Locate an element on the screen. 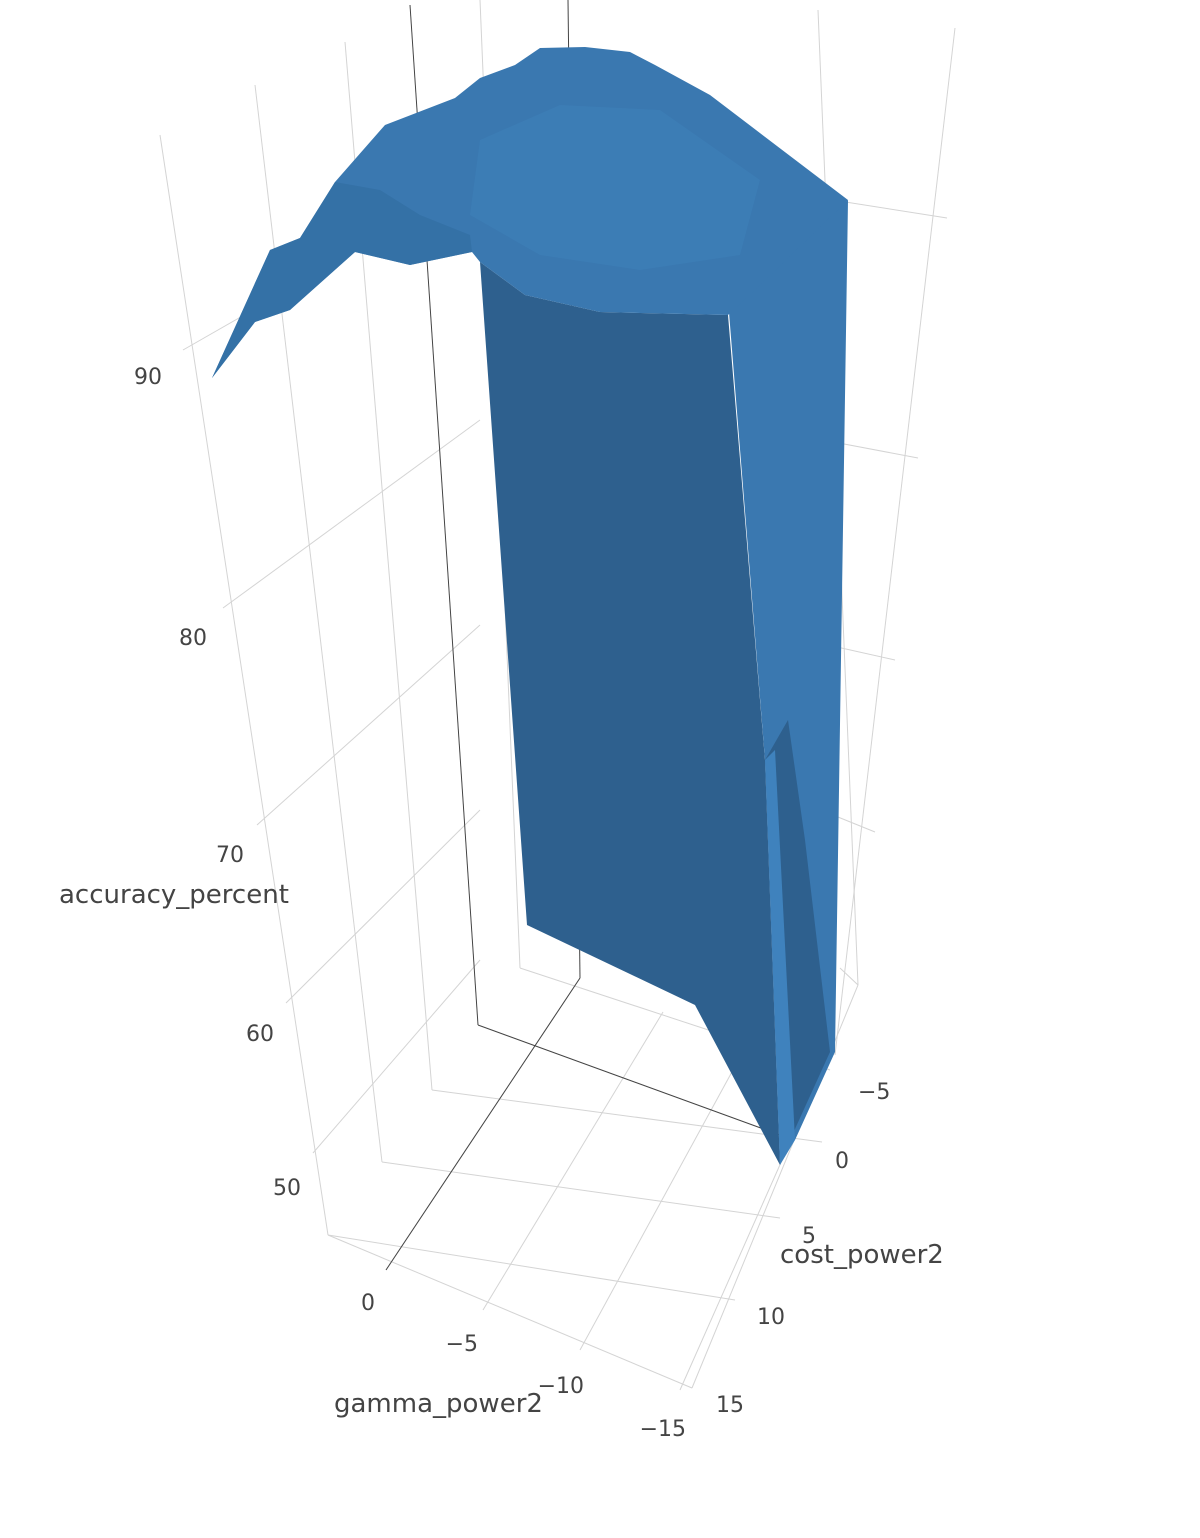 This screenshot has width=1200, height=1538. surface-top-highlight is located at coordinates (615, 187).